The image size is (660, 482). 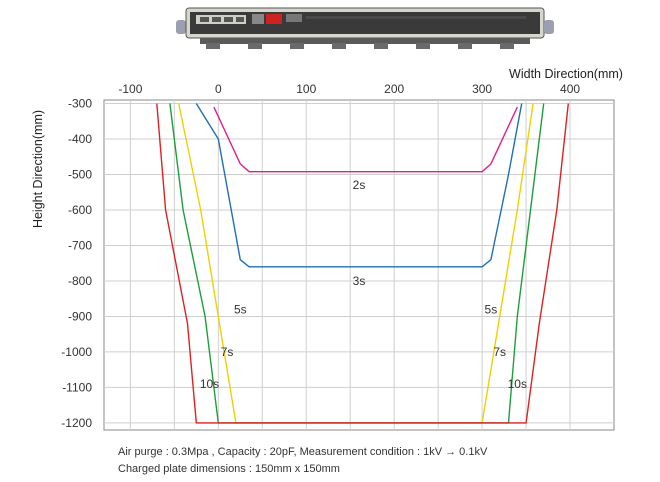 What do you see at coordinates (306, 89) in the screenshot?
I see `x-tick-label: 100` at bounding box center [306, 89].